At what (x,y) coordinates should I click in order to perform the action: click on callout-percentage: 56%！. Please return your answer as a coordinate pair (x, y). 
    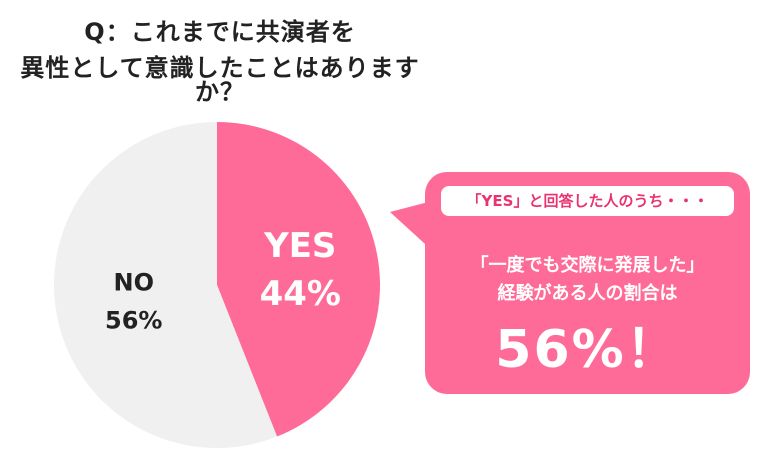
    Looking at the image, I should click on (587, 350).